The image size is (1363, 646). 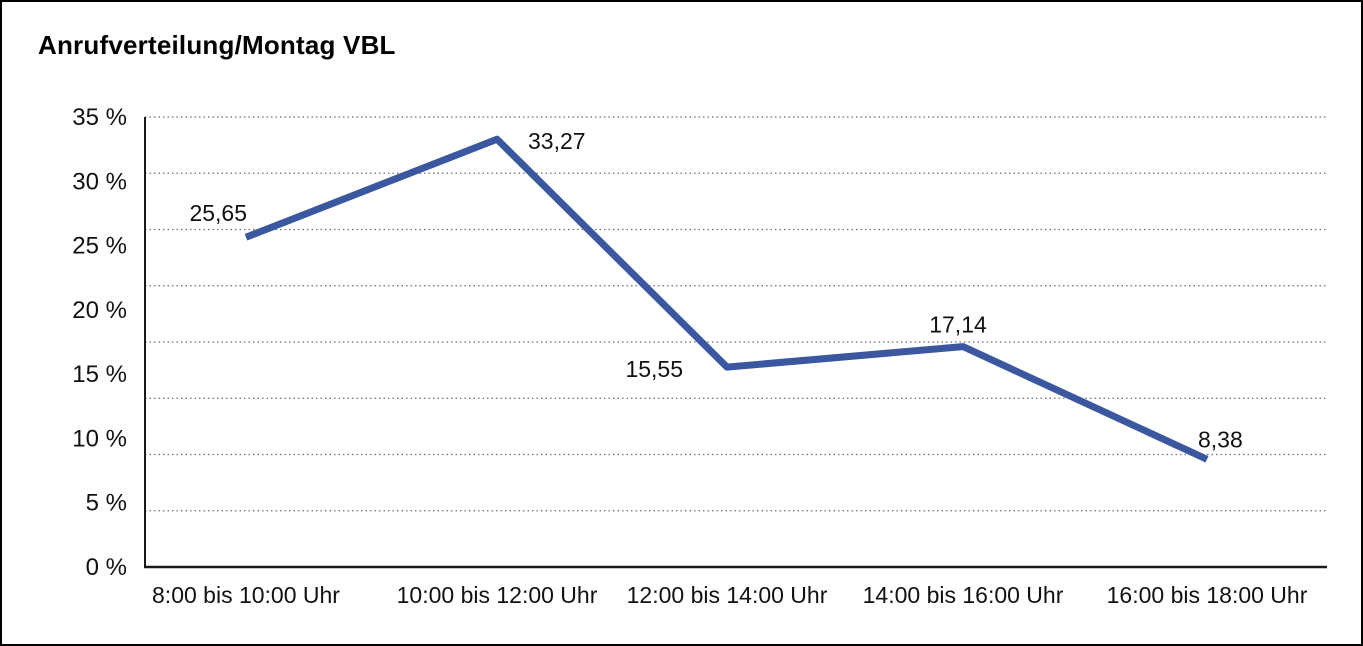 What do you see at coordinates (106, 503) in the screenshot?
I see `y-axis-tick-label: 5 %` at bounding box center [106, 503].